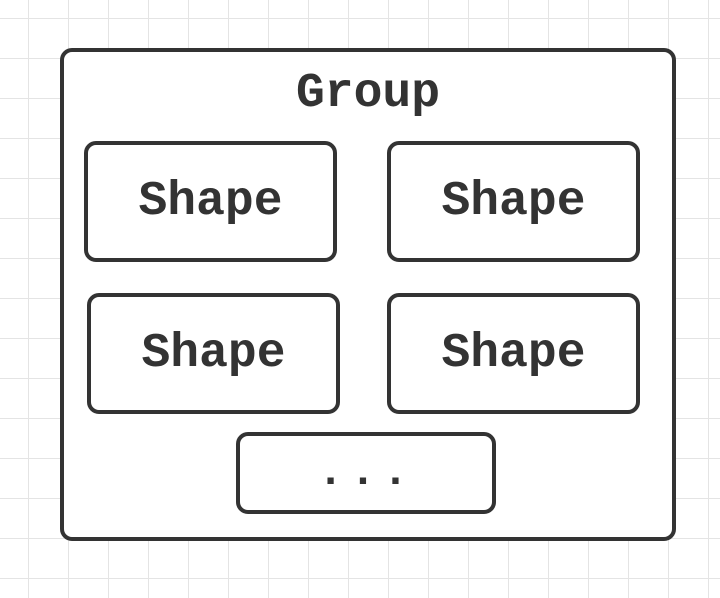  I want to click on shape-box-4: Shape, so click(513, 353).